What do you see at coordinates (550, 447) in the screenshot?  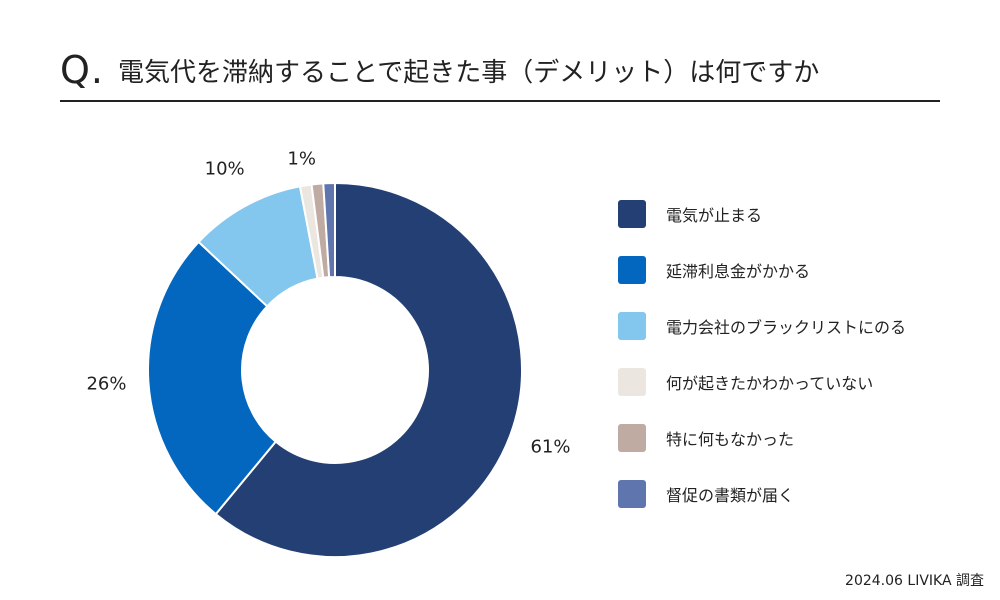 I see `slice-value-label-1: 61%` at bounding box center [550, 447].